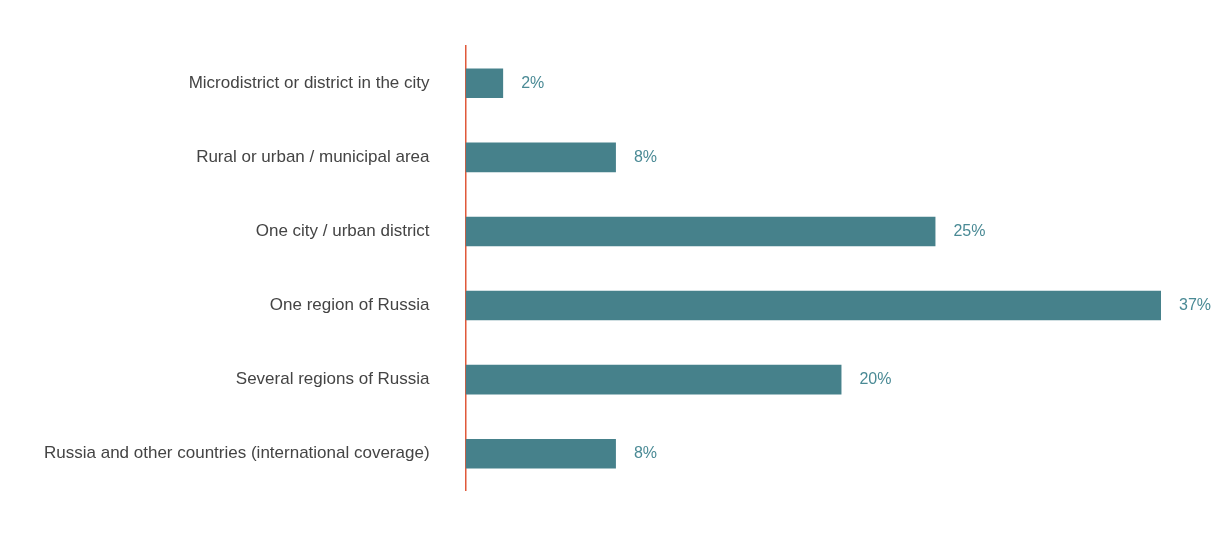 The width and height of the screenshot is (1227, 537). Describe the element at coordinates (350, 305) in the screenshot. I see `y-tick-label: One region of Russia` at that location.